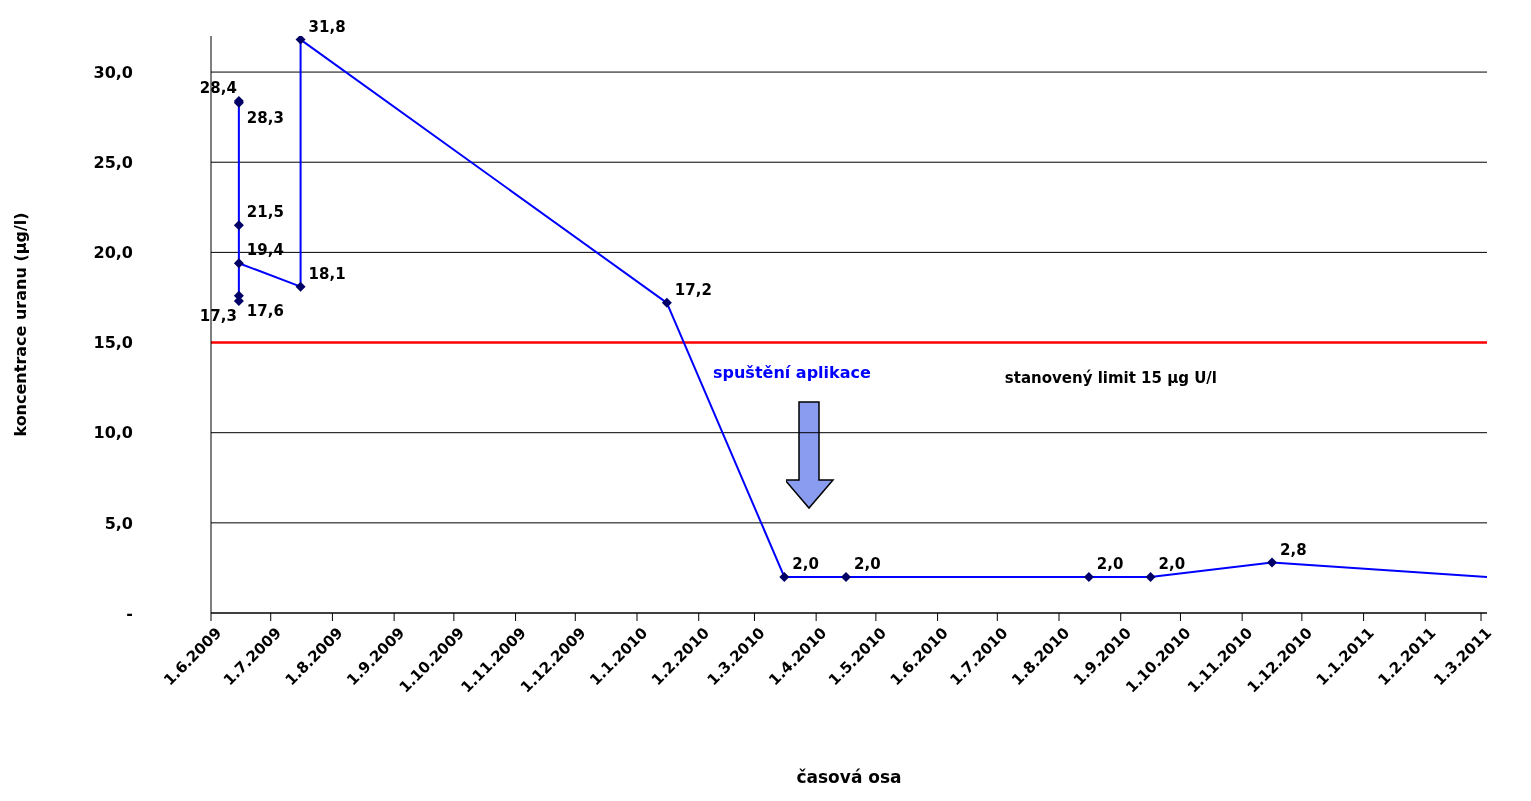 The width and height of the screenshot is (1531, 801). Describe the element at coordinates (265, 117) in the screenshot. I see `data-label: 28,3` at that location.